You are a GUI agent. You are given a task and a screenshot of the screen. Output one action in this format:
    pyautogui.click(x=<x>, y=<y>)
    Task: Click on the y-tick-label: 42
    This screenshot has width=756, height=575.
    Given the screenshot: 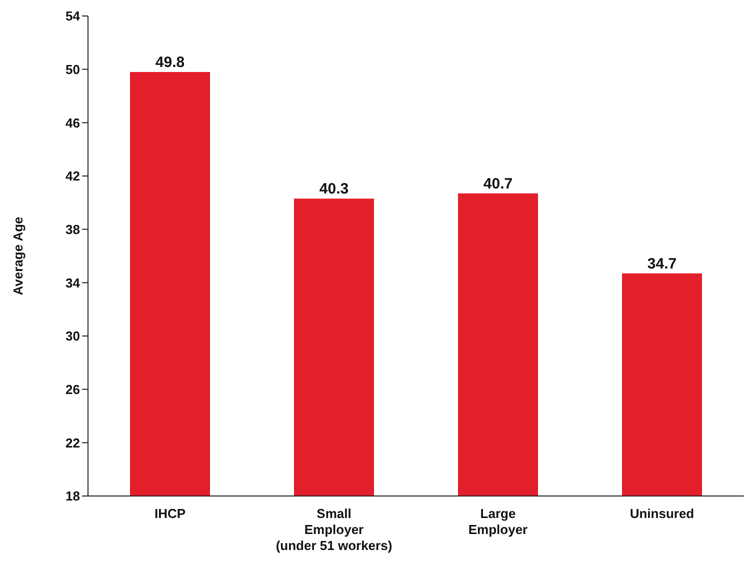 What is the action you would take?
    pyautogui.click(x=73, y=176)
    